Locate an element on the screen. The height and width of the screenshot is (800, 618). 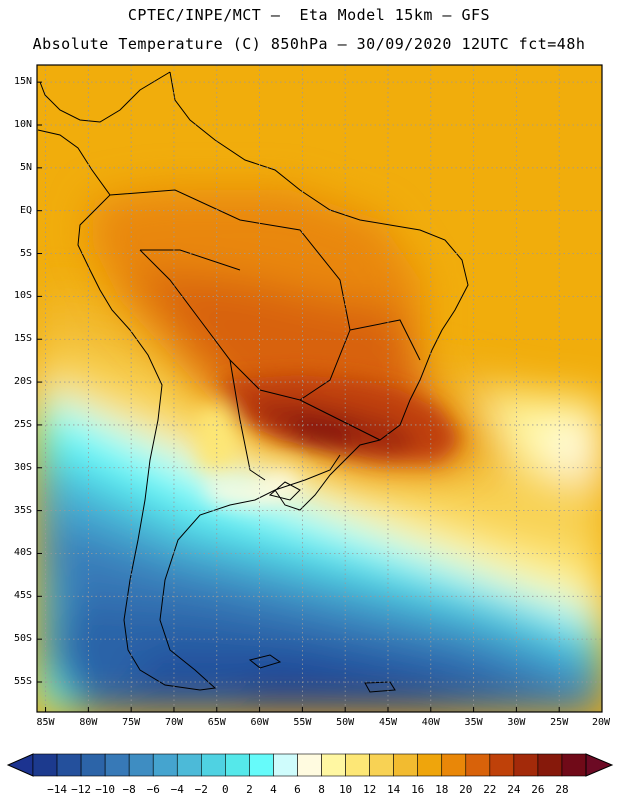
lon-label: 70W is located at coordinates (173, 722).